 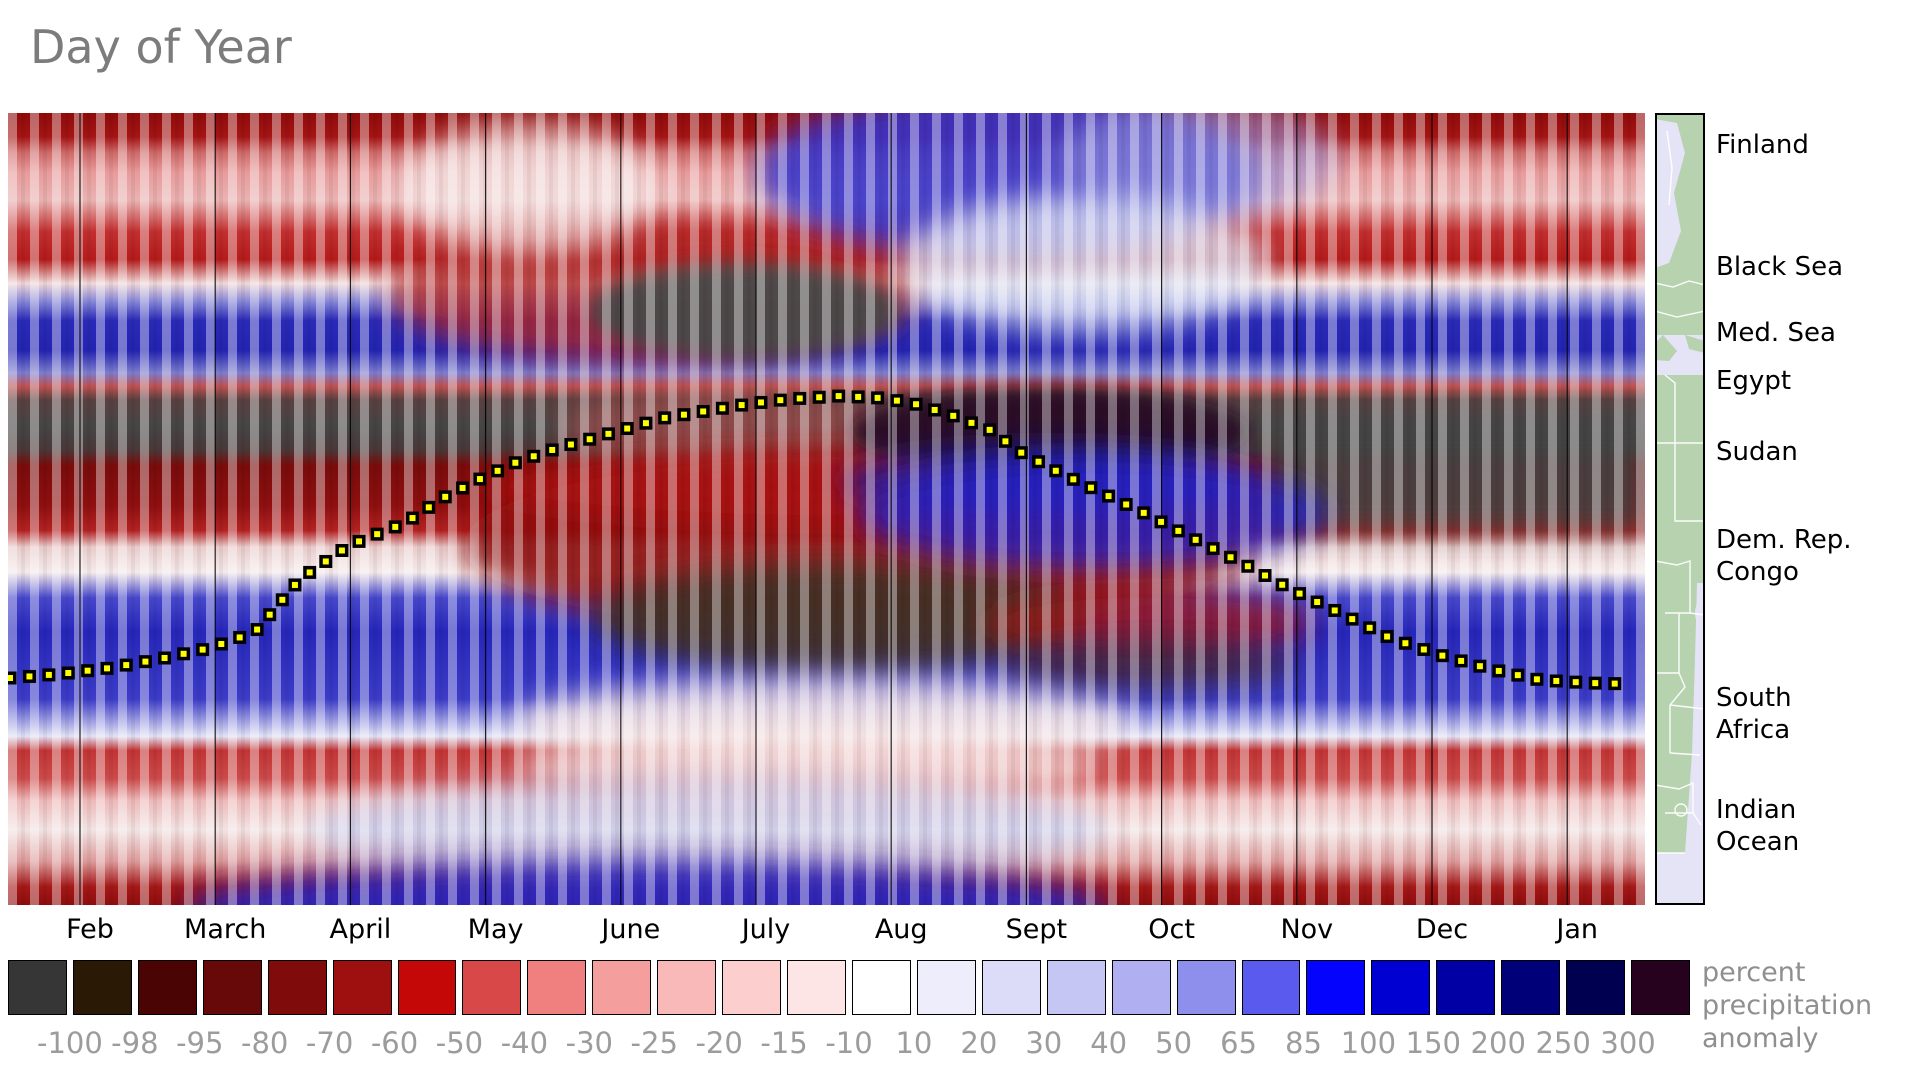 What do you see at coordinates (135, 1043) in the screenshot?
I see `colorbar-tick--98: -98` at bounding box center [135, 1043].